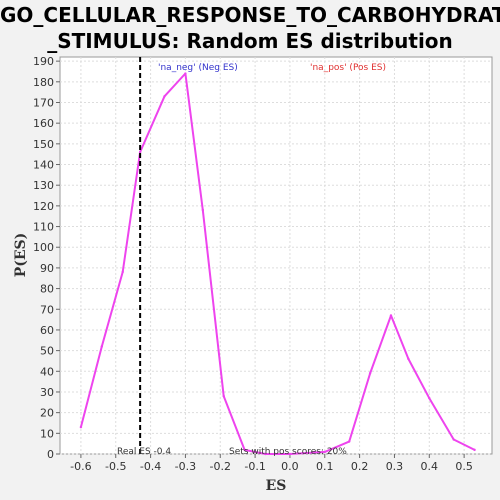 The width and height of the screenshot is (500, 500). I want to click on legend-neg: 'na_neg' (Neg ES), so click(198, 68).